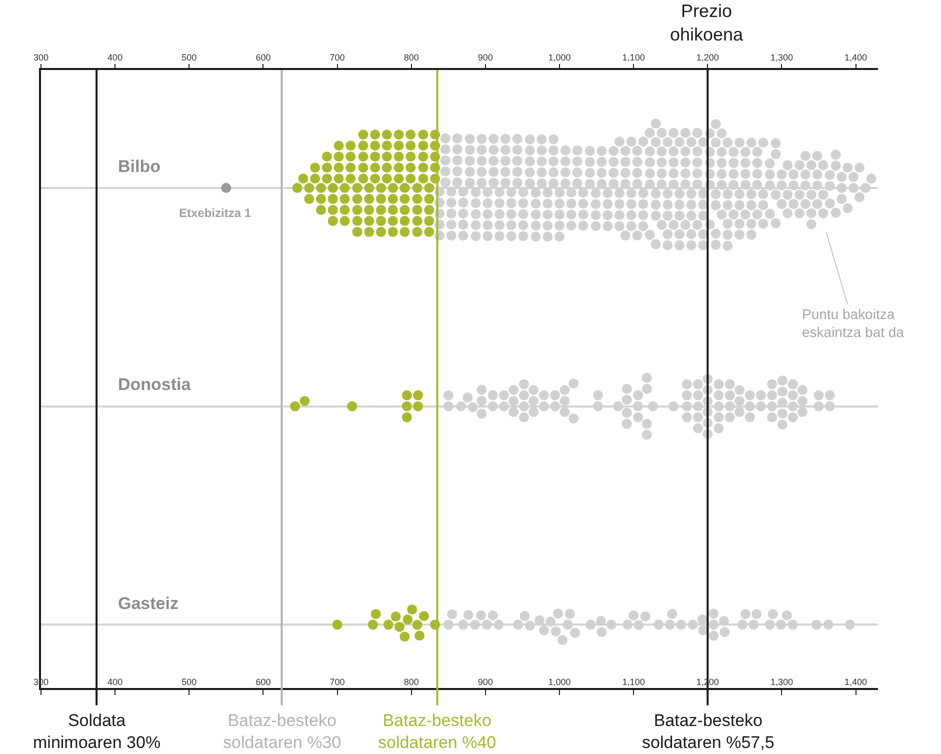 This screenshot has height=754, width=941. Describe the element at coordinates (485, 682) in the screenshot. I see `x-tick-label: 900` at that location.